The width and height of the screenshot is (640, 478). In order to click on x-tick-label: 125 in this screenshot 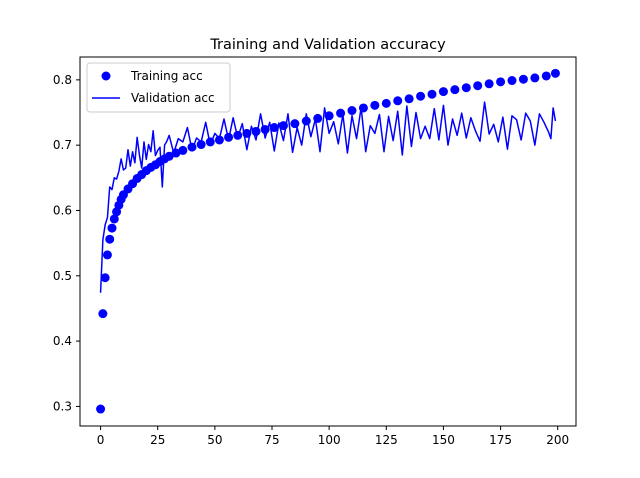, I will do `click(386, 440)`.